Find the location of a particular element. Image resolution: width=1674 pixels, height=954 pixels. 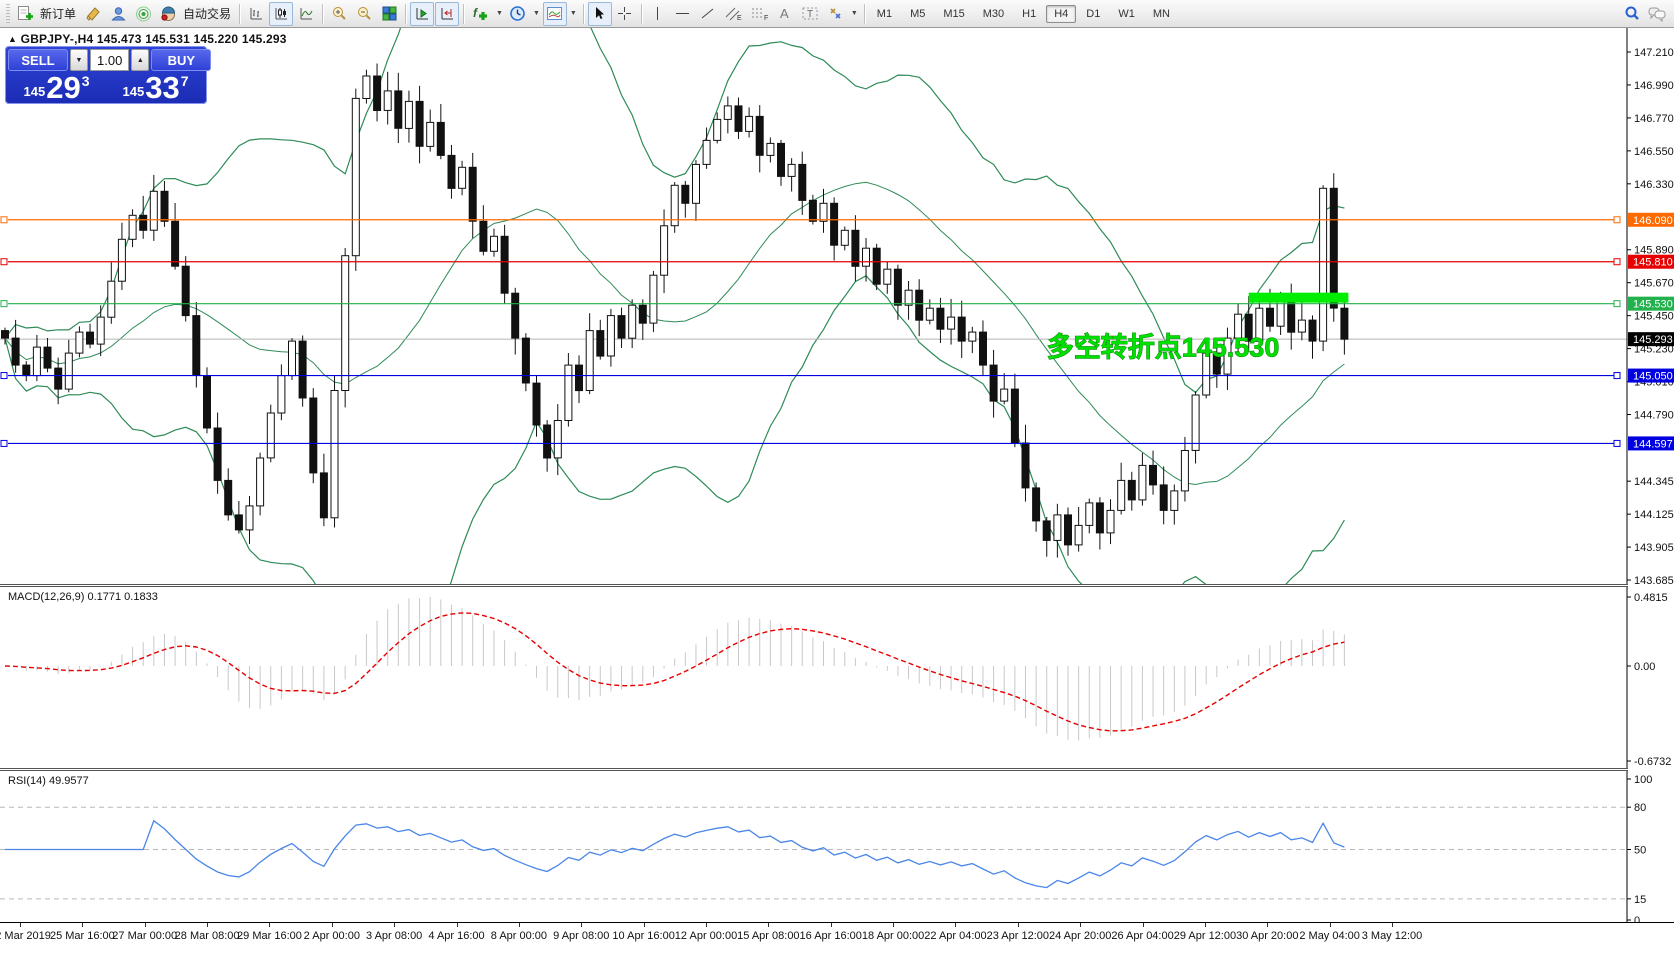

timeframe-w1: W1 is located at coordinates (1126, 13).